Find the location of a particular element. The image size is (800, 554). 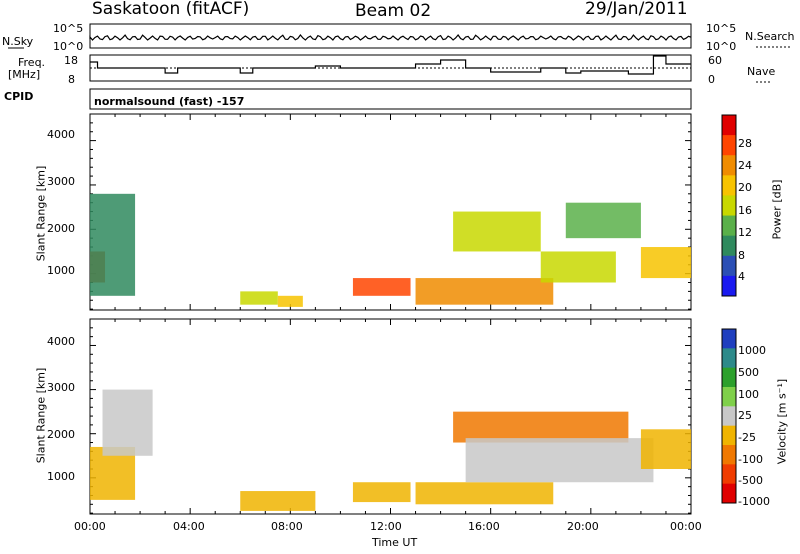

velocity-cbar-tick: 100 is located at coordinates (748, 394).